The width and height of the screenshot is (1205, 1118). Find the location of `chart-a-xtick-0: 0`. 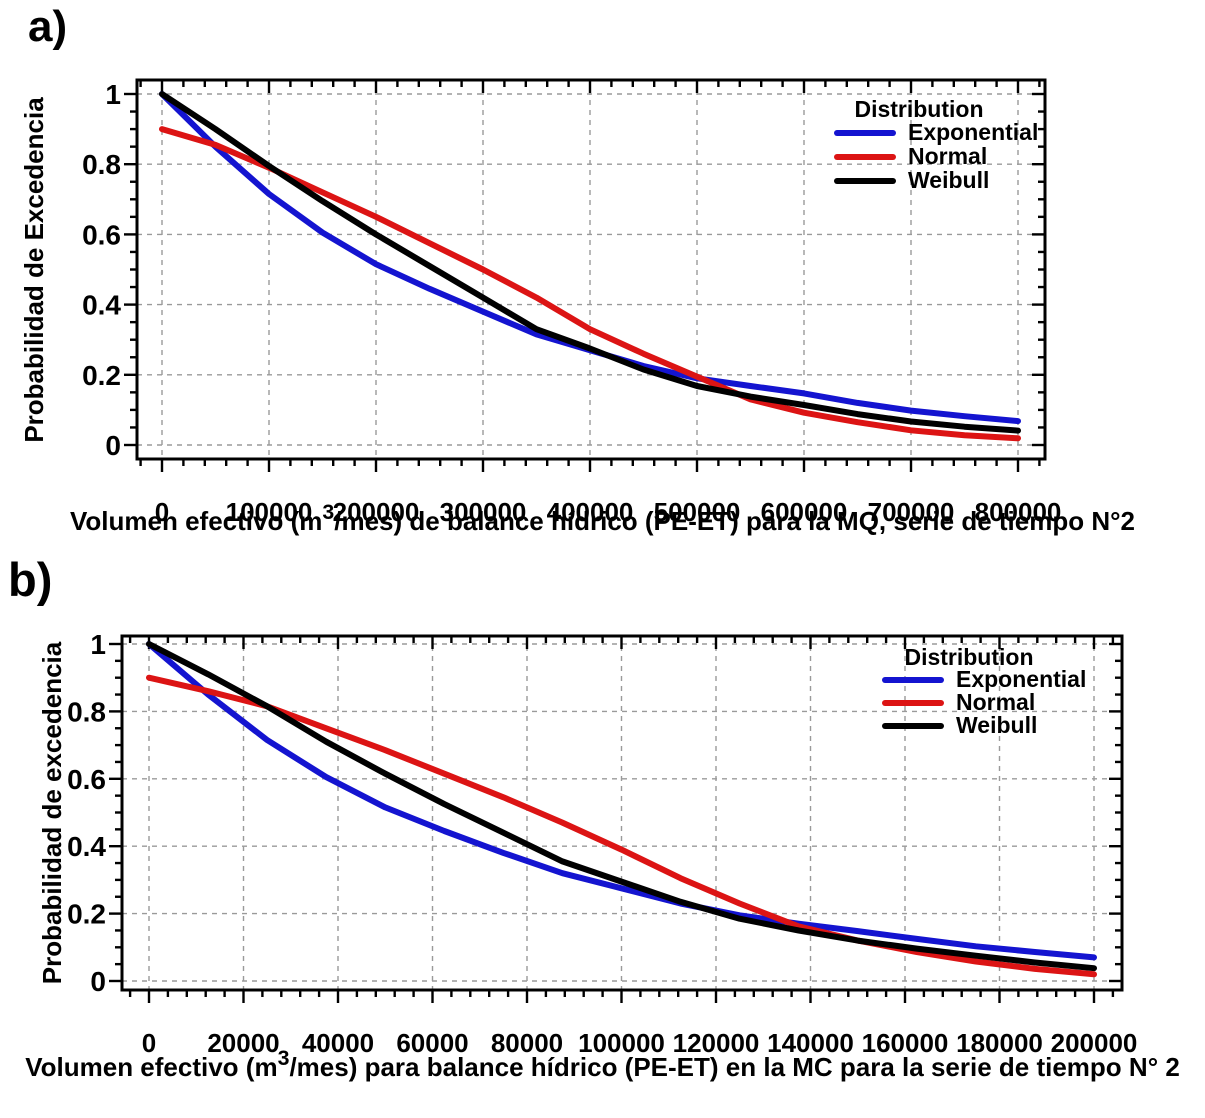

chart-a-xtick-0: 0 is located at coordinates (162, 512).